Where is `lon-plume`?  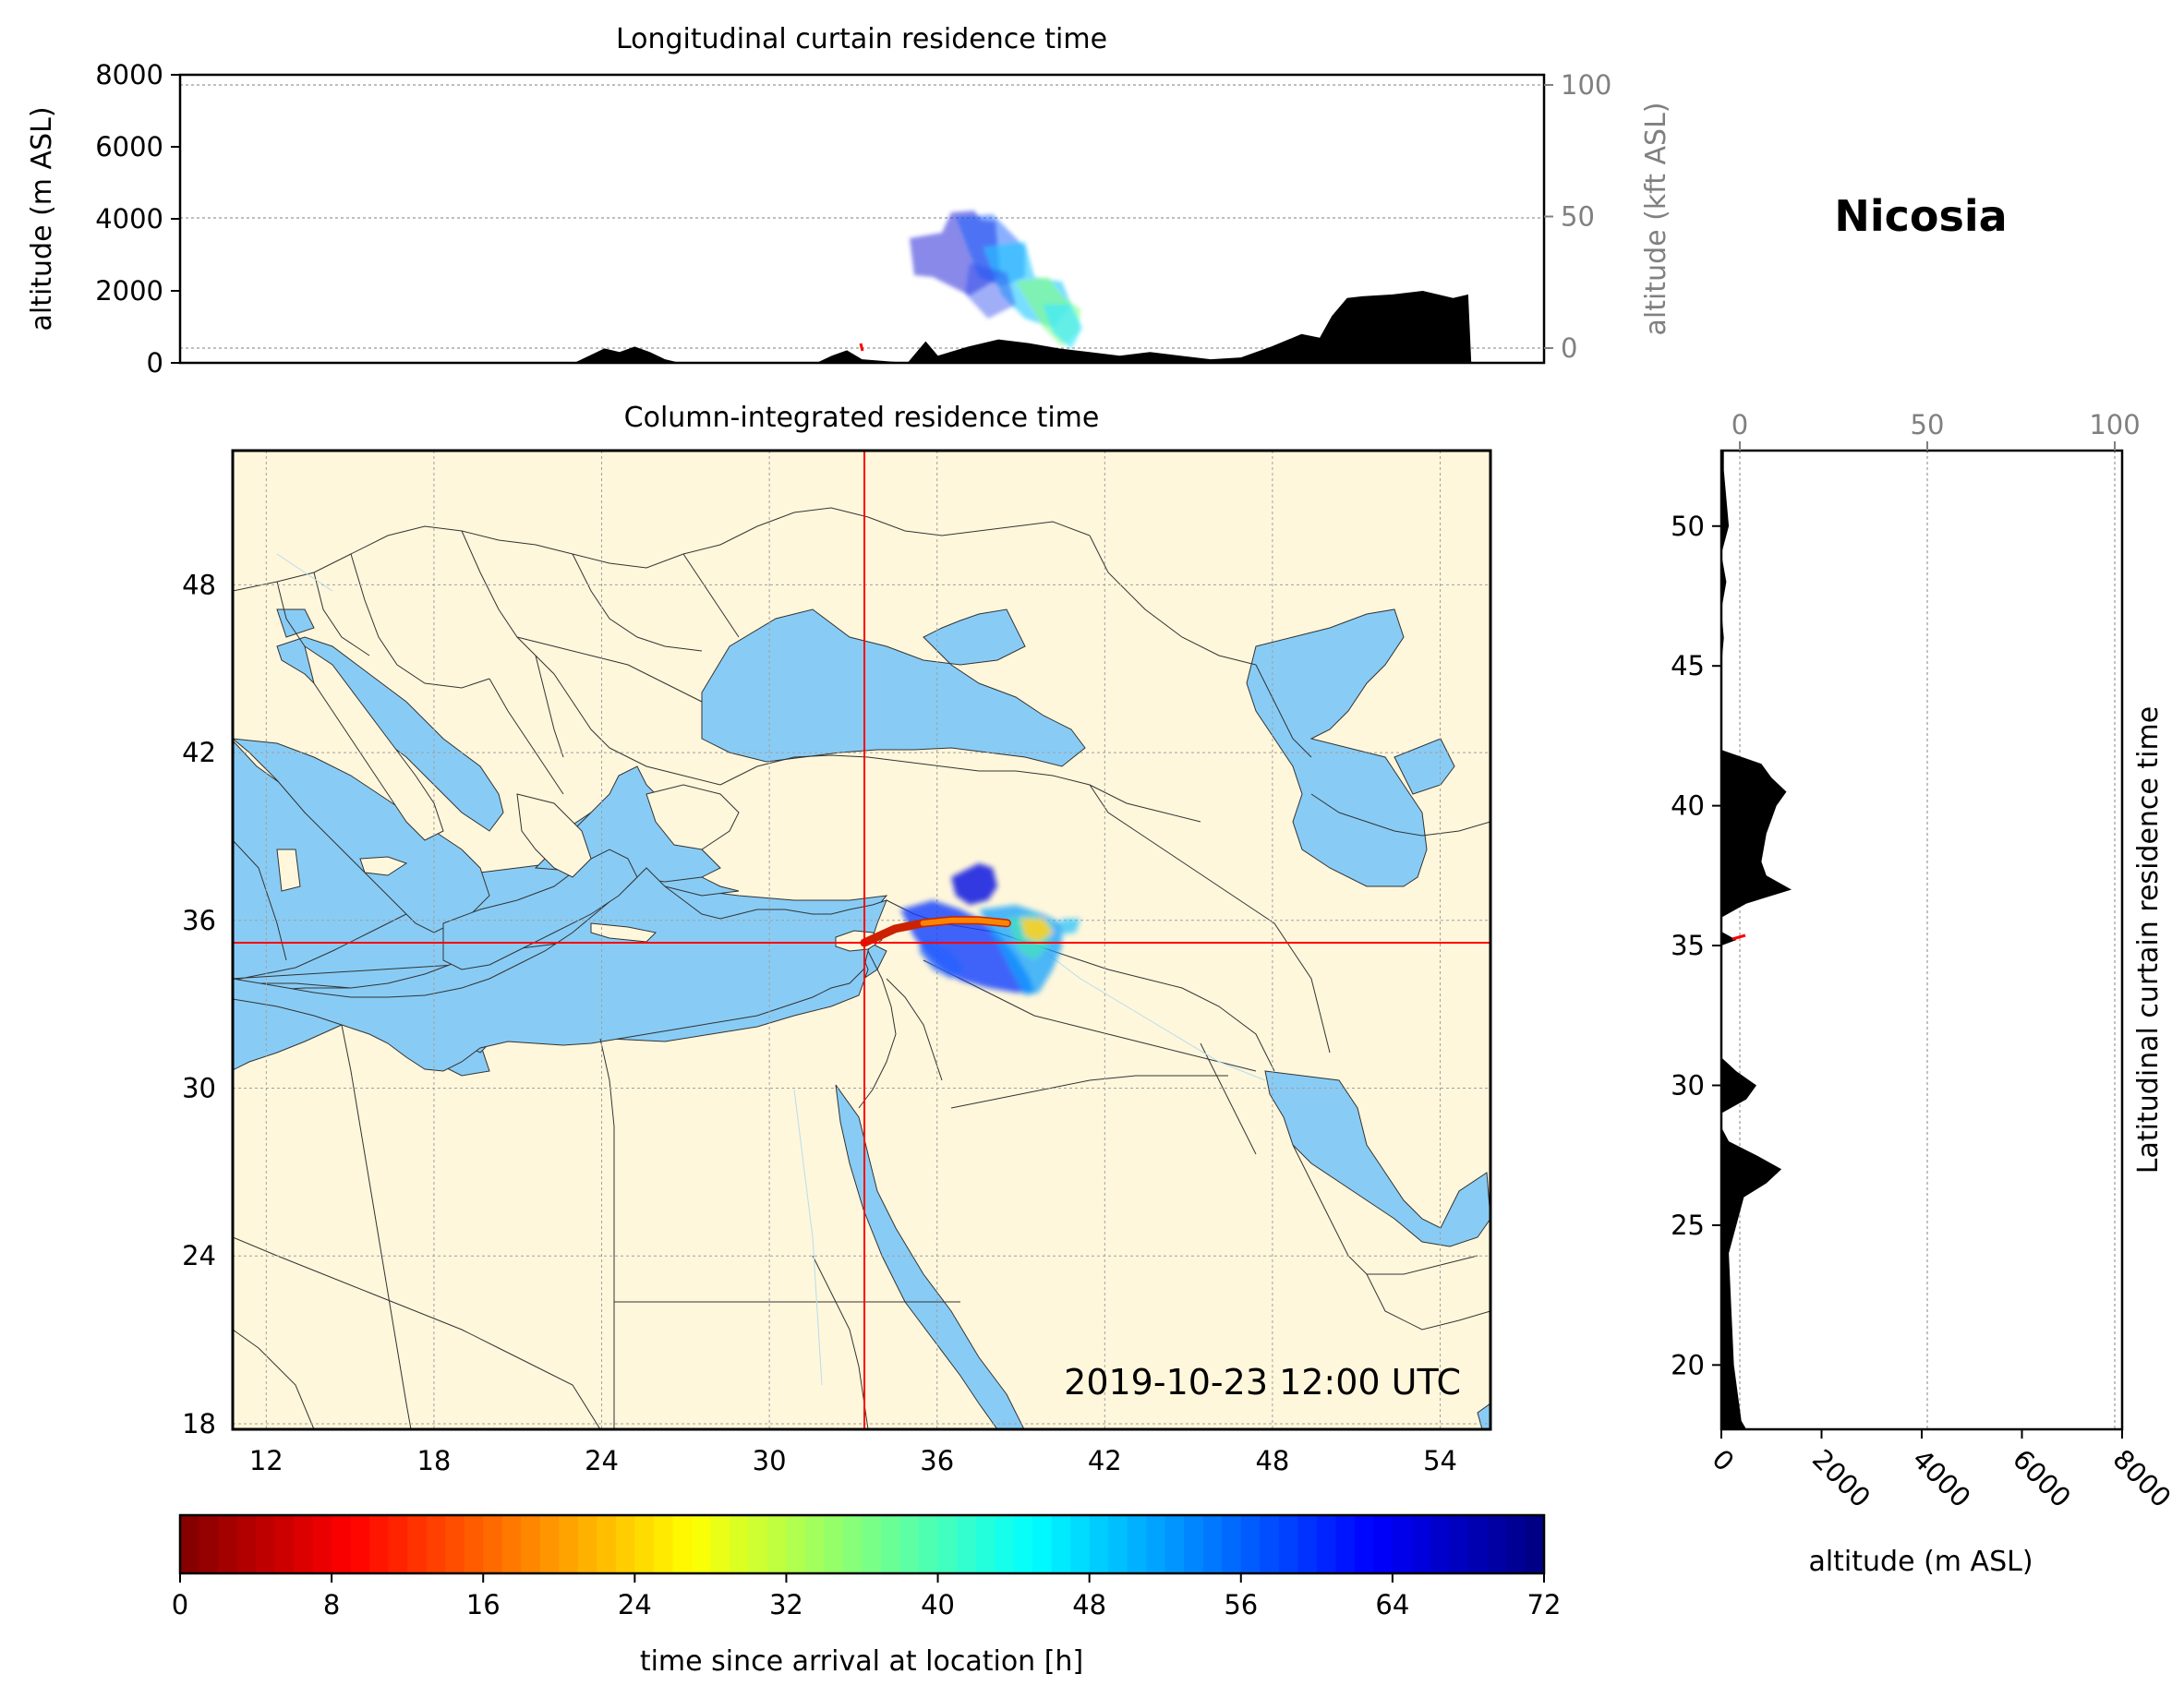 lon-plume is located at coordinates (996, 280).